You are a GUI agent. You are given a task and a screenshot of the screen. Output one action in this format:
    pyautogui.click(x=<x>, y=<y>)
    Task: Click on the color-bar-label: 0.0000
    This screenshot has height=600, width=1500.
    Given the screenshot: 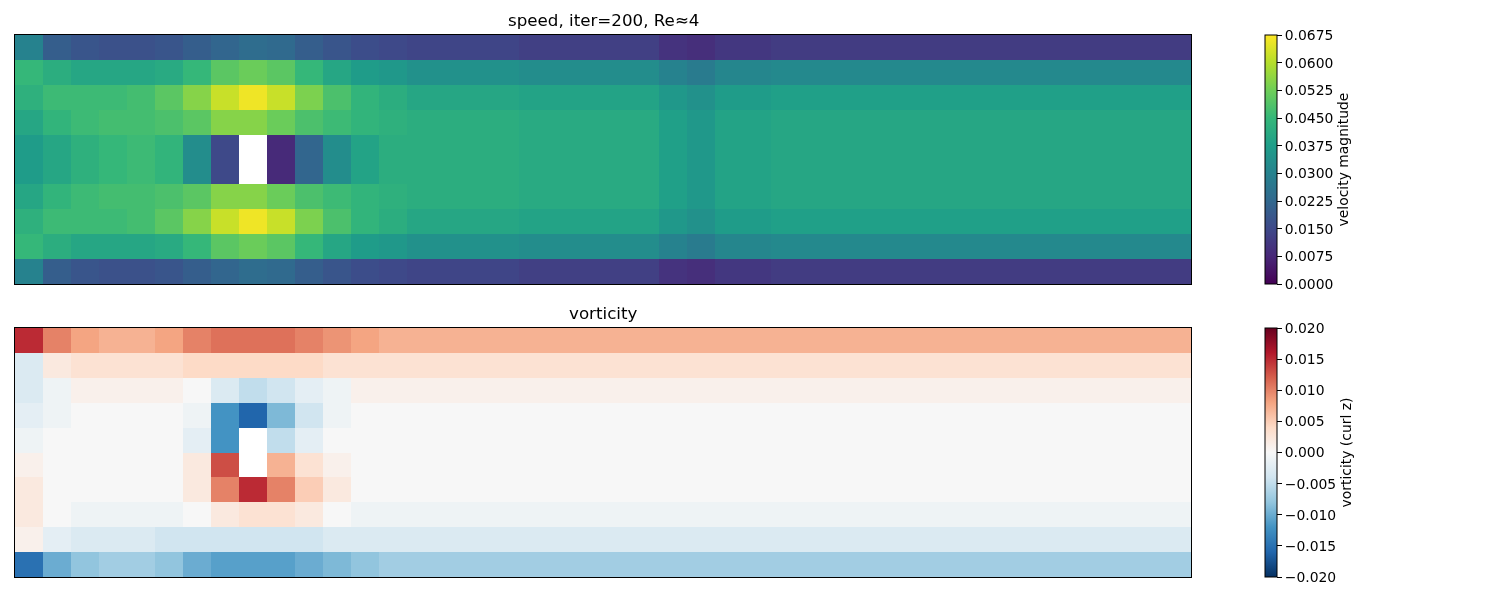 What is the action you would take?
    pyautogui.click(x=1309, y=283)
    